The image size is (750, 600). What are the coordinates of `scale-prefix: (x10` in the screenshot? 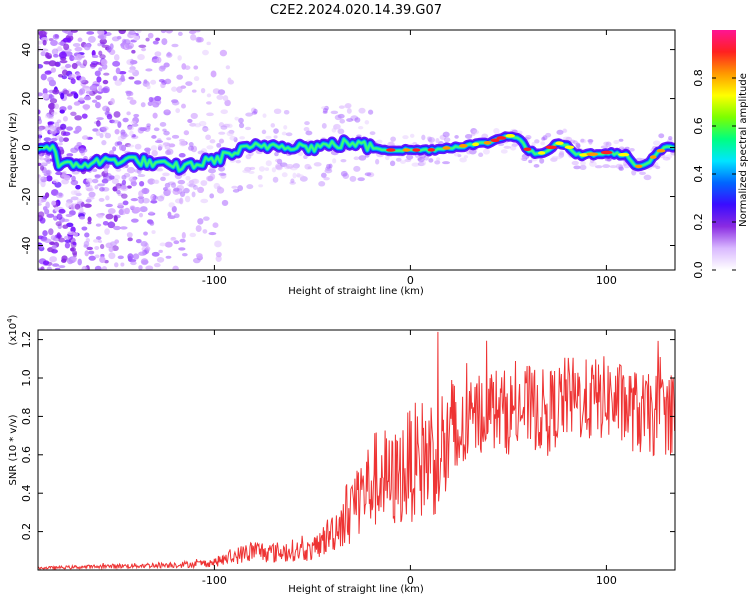 It's located at (13, 334).